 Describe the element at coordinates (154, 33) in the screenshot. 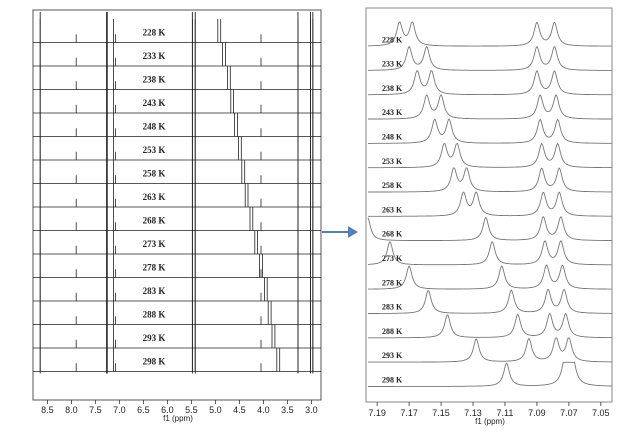

I see `left-temperature-label: 228 K` at that location.